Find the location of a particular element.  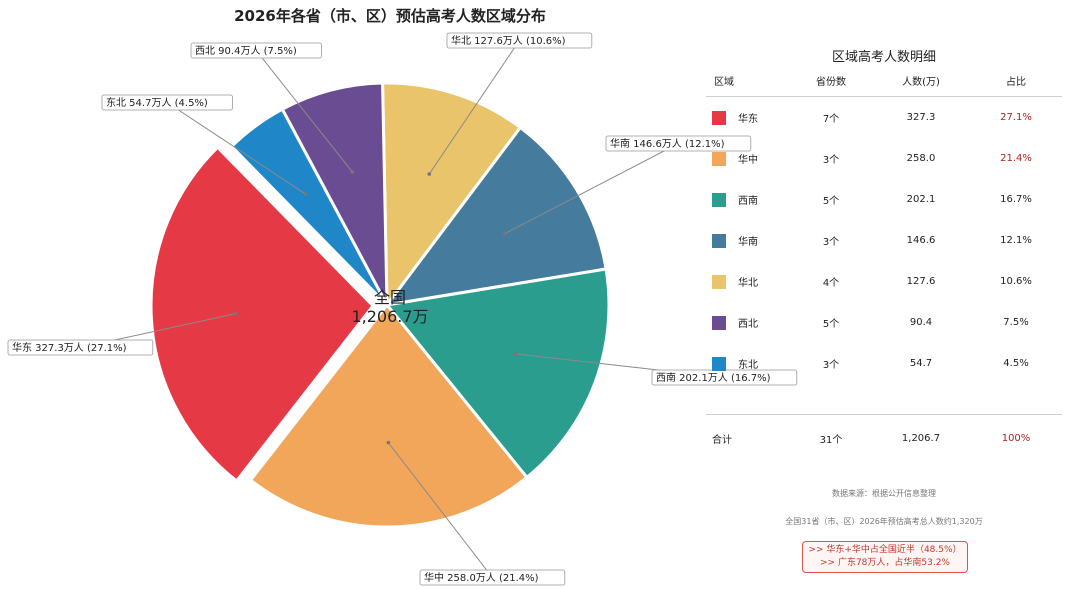

row-people: 258.0 is located at coordinates (921, 158).